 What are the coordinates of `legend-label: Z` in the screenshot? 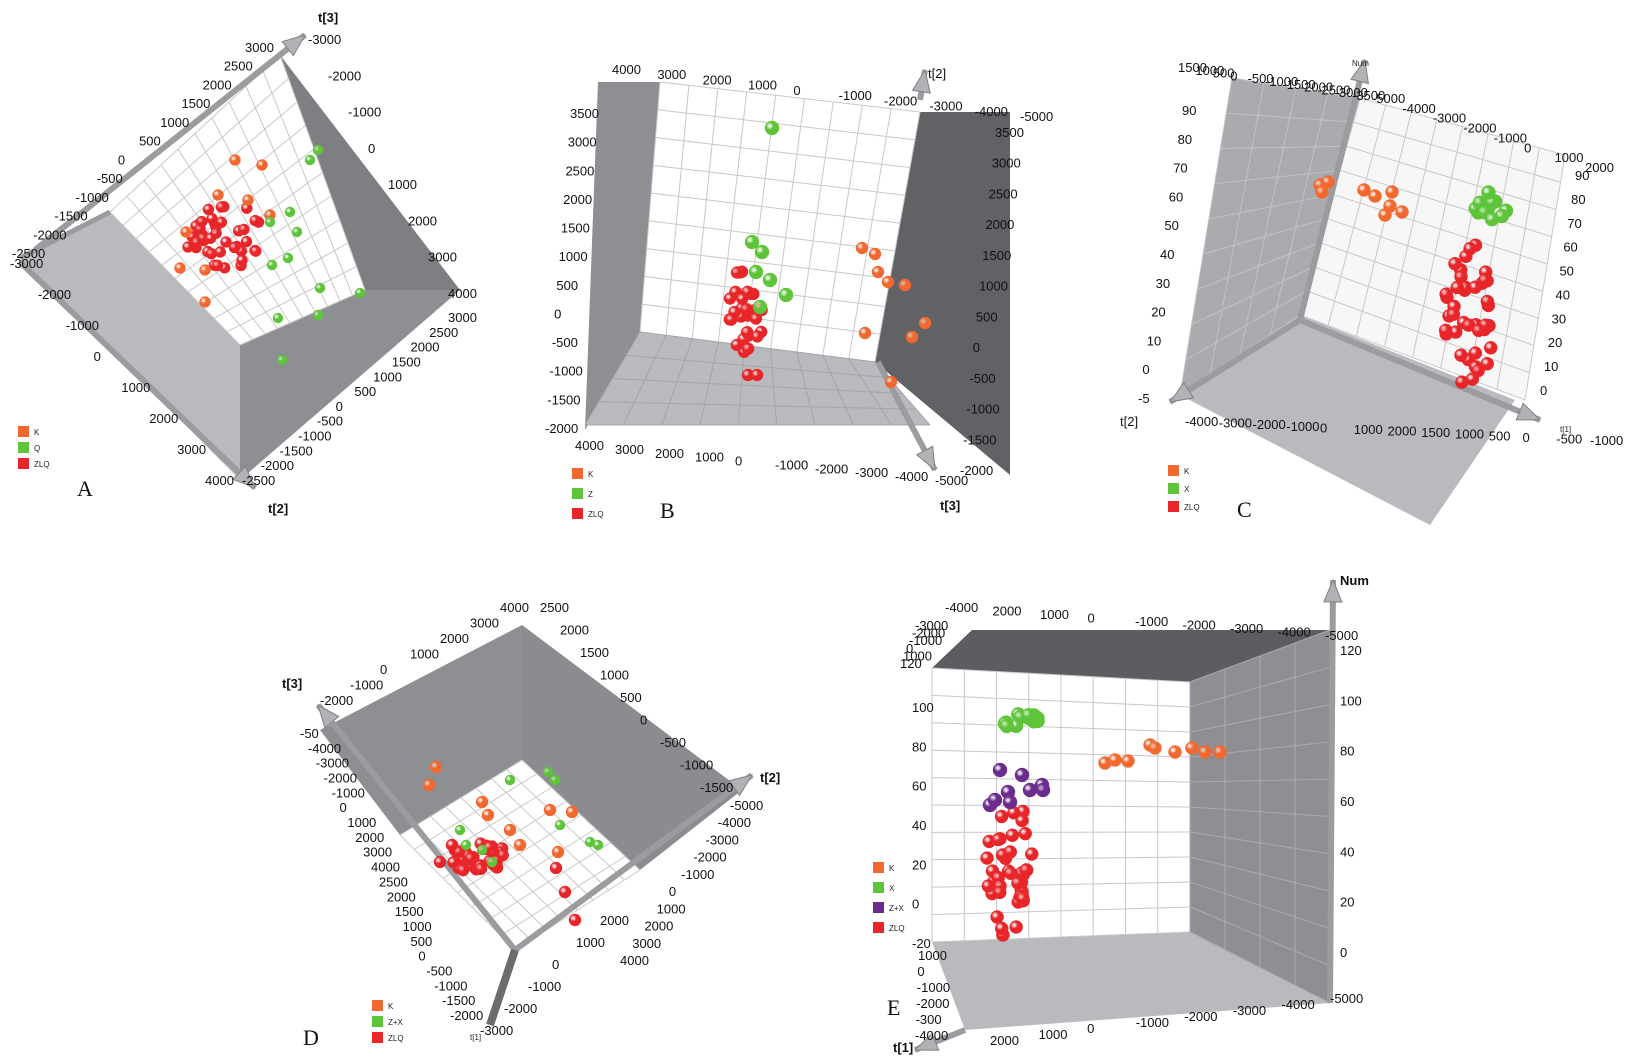 It's located at (590, 494).